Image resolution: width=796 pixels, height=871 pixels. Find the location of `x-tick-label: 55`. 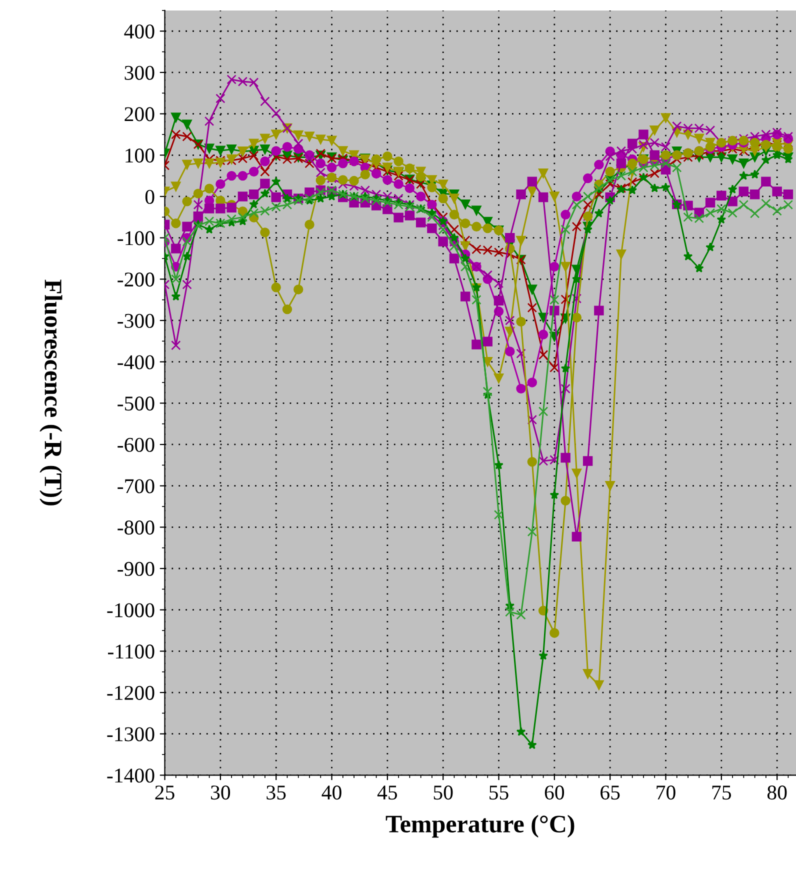

x-tick-label: 55 is located at coordinates (499, 793).